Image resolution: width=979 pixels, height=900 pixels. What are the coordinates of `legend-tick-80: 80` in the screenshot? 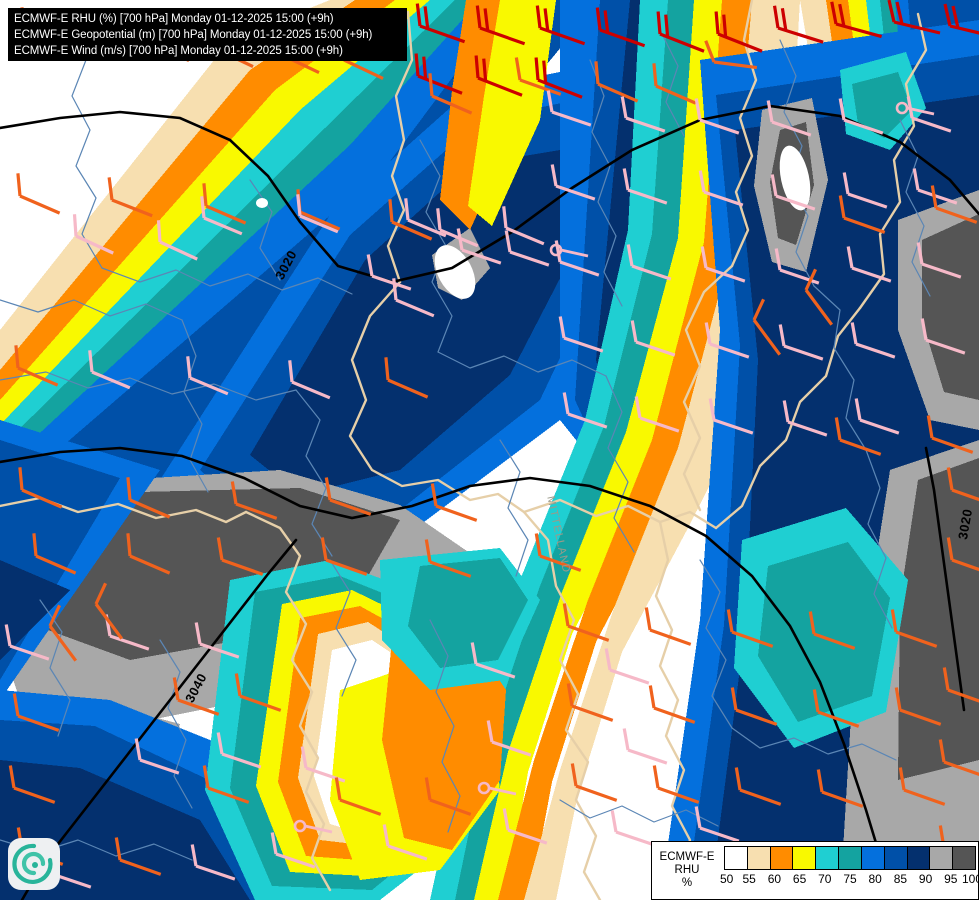 It's located at (875, 879).